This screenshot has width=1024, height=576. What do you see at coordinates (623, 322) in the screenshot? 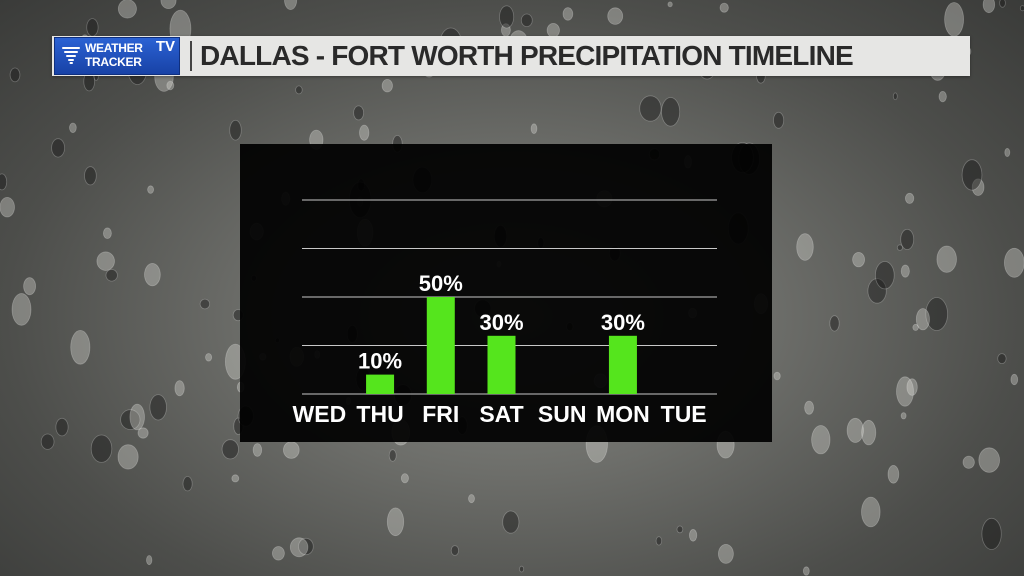
I see `data-label-mon: 30%` at bounding box center [623, 322].